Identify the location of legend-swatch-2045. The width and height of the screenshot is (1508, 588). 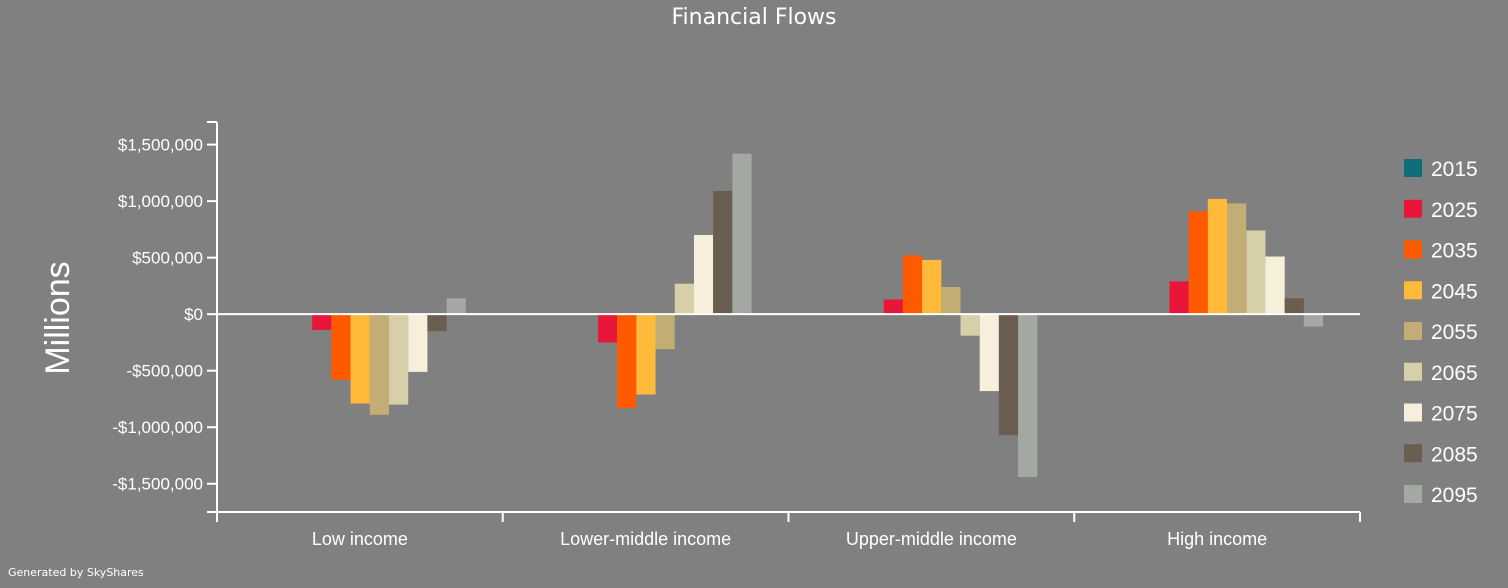
(1413, 290).